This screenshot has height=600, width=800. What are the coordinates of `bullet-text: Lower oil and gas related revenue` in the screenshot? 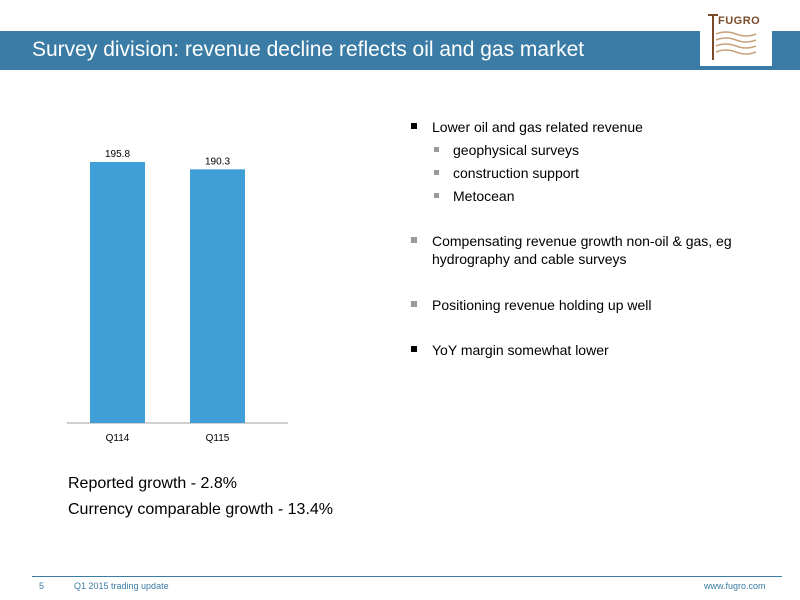 It's located at (537, 127).